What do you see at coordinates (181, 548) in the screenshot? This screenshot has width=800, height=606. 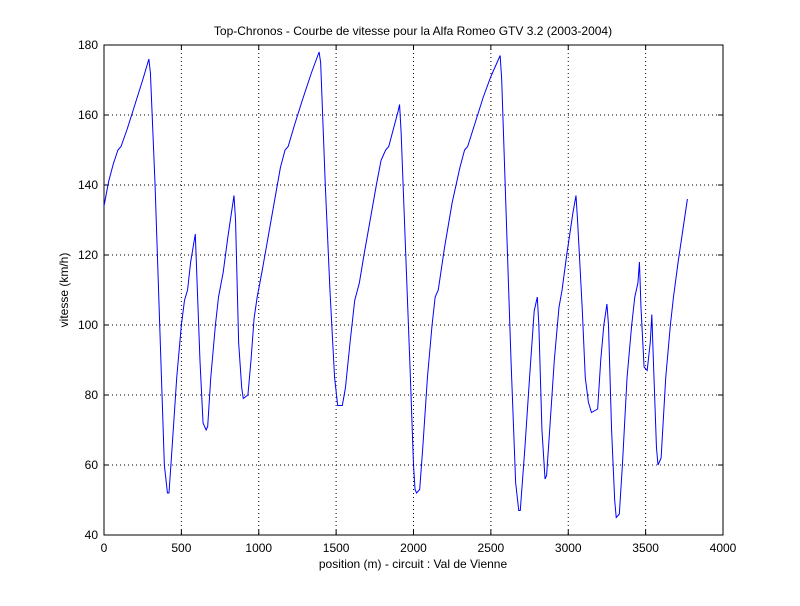 I see `x-tick-label: 500` at bounding box center [181, 548].